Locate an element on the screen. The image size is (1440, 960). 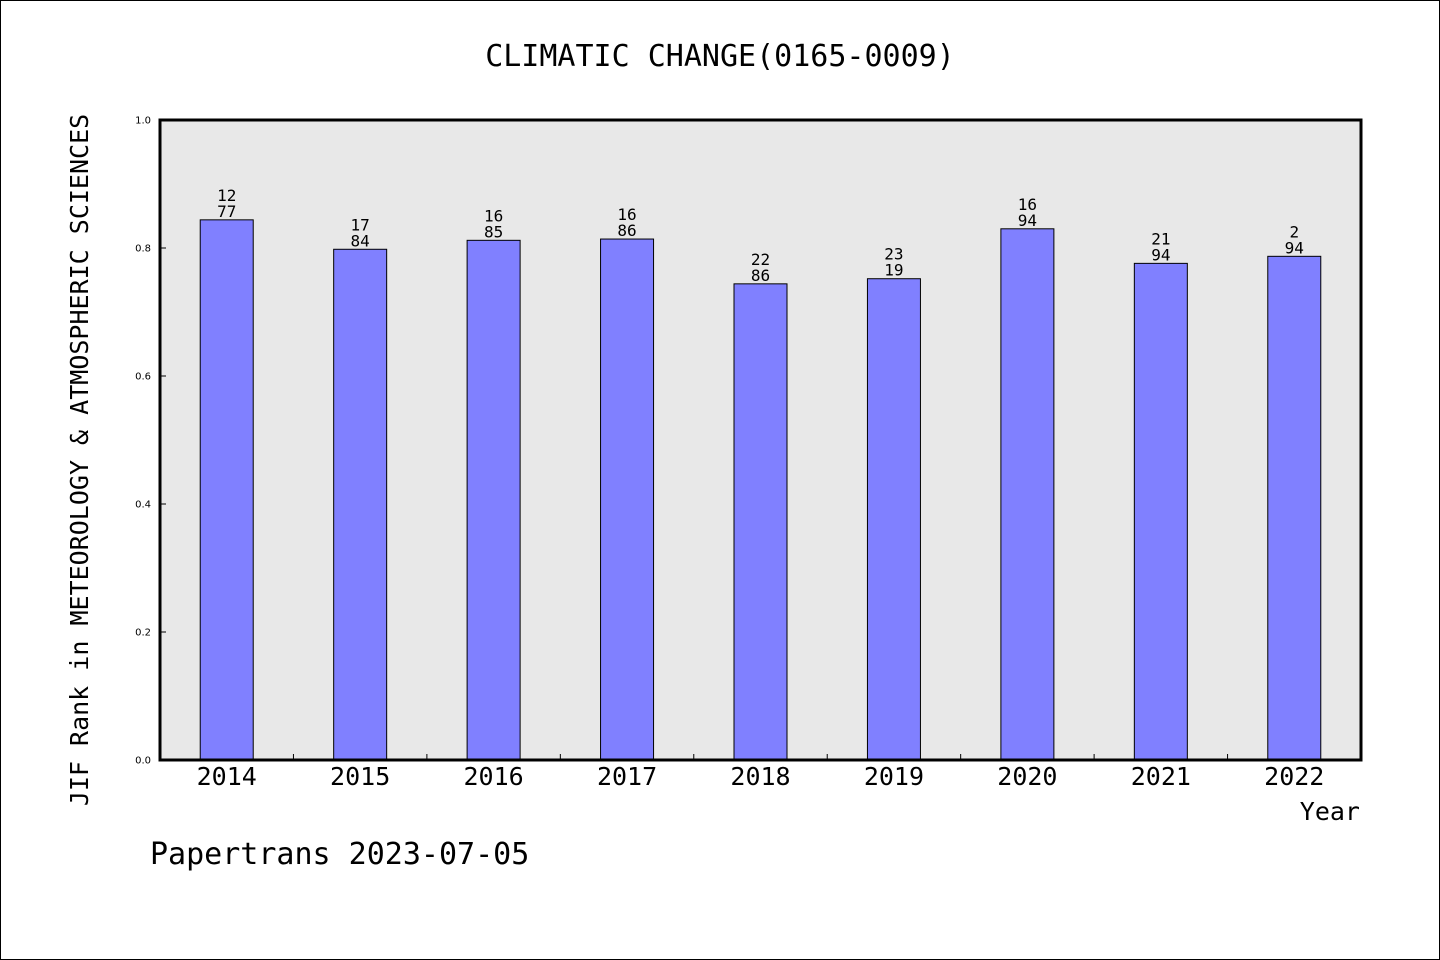
x-tick-label: 2014 is located at coordinates (227, 776).